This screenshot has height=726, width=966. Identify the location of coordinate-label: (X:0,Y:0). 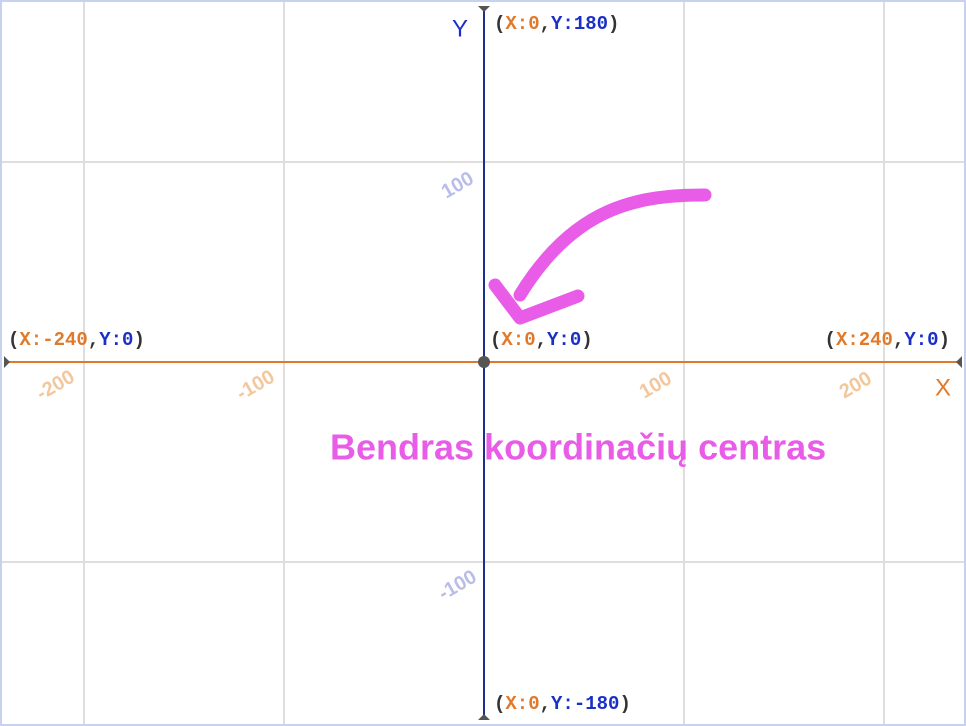
(541, 340).